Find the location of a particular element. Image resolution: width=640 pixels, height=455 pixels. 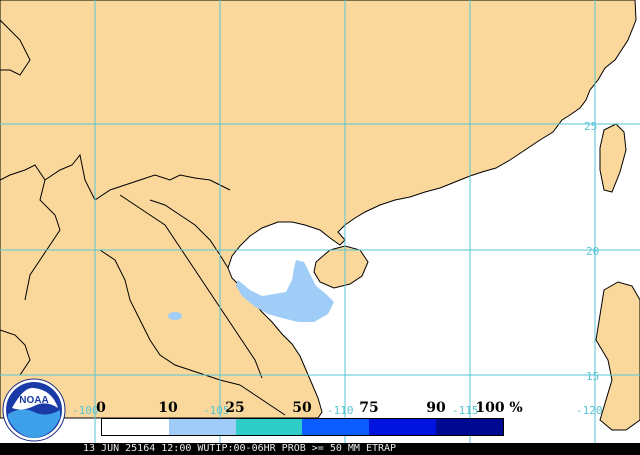

lake is located at coordinates (175, 316).